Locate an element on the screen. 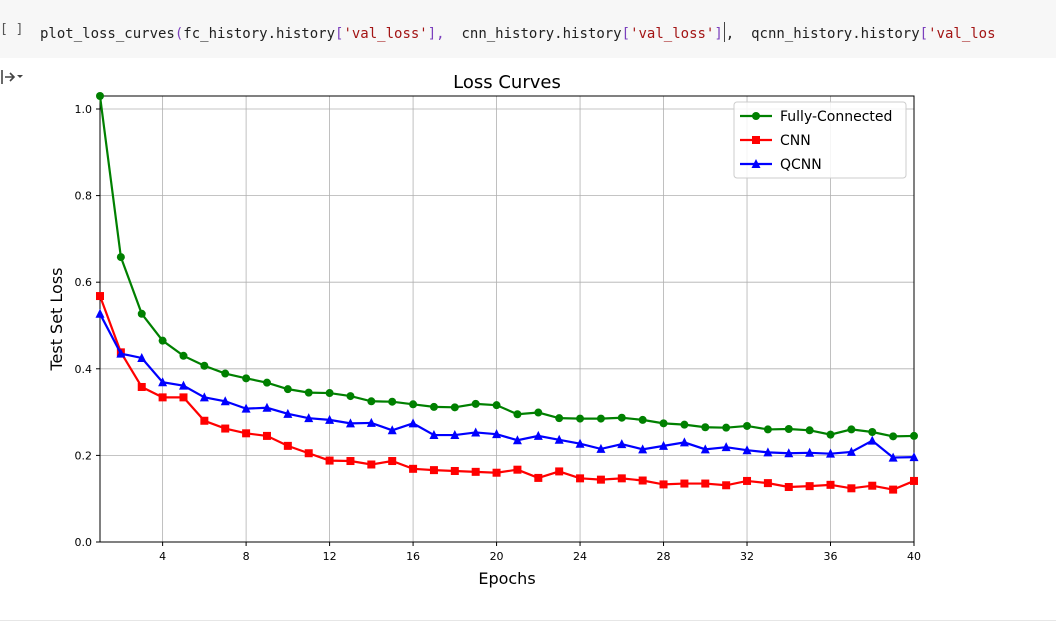 The image size is (1056, 625). x-tick-label: 32 is located at coordinates (747, 556).